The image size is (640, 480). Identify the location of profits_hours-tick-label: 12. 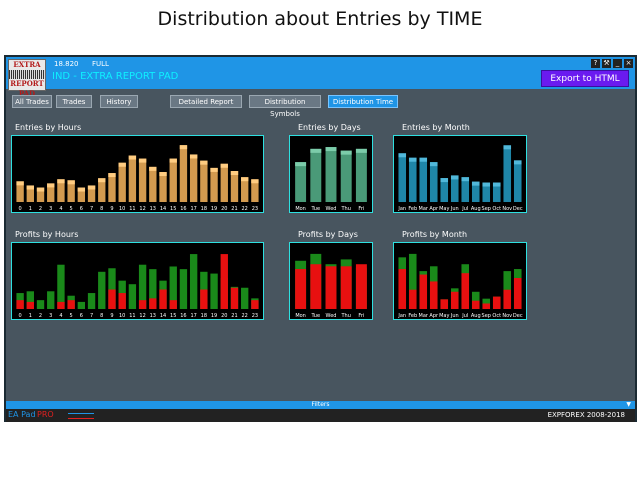
(142, 316).